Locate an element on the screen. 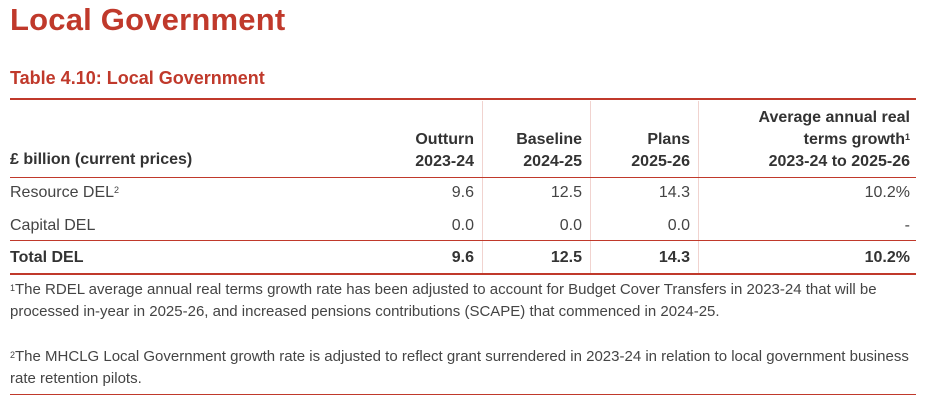 The width and height of the screenshot is (926, 404). footnotes-bottom-rule is located at coordinates (463, 394).